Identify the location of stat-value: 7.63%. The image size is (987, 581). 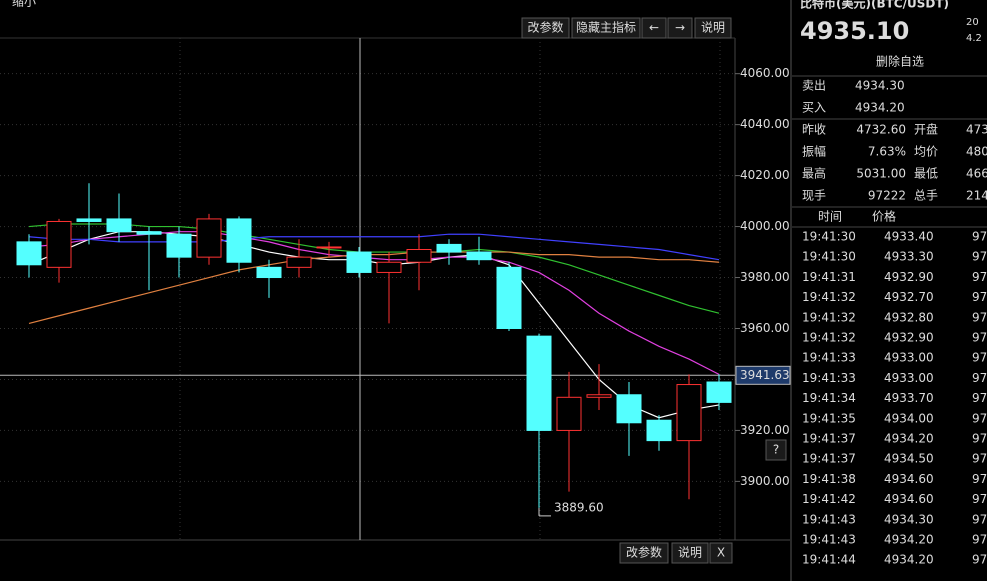
(887, 152).